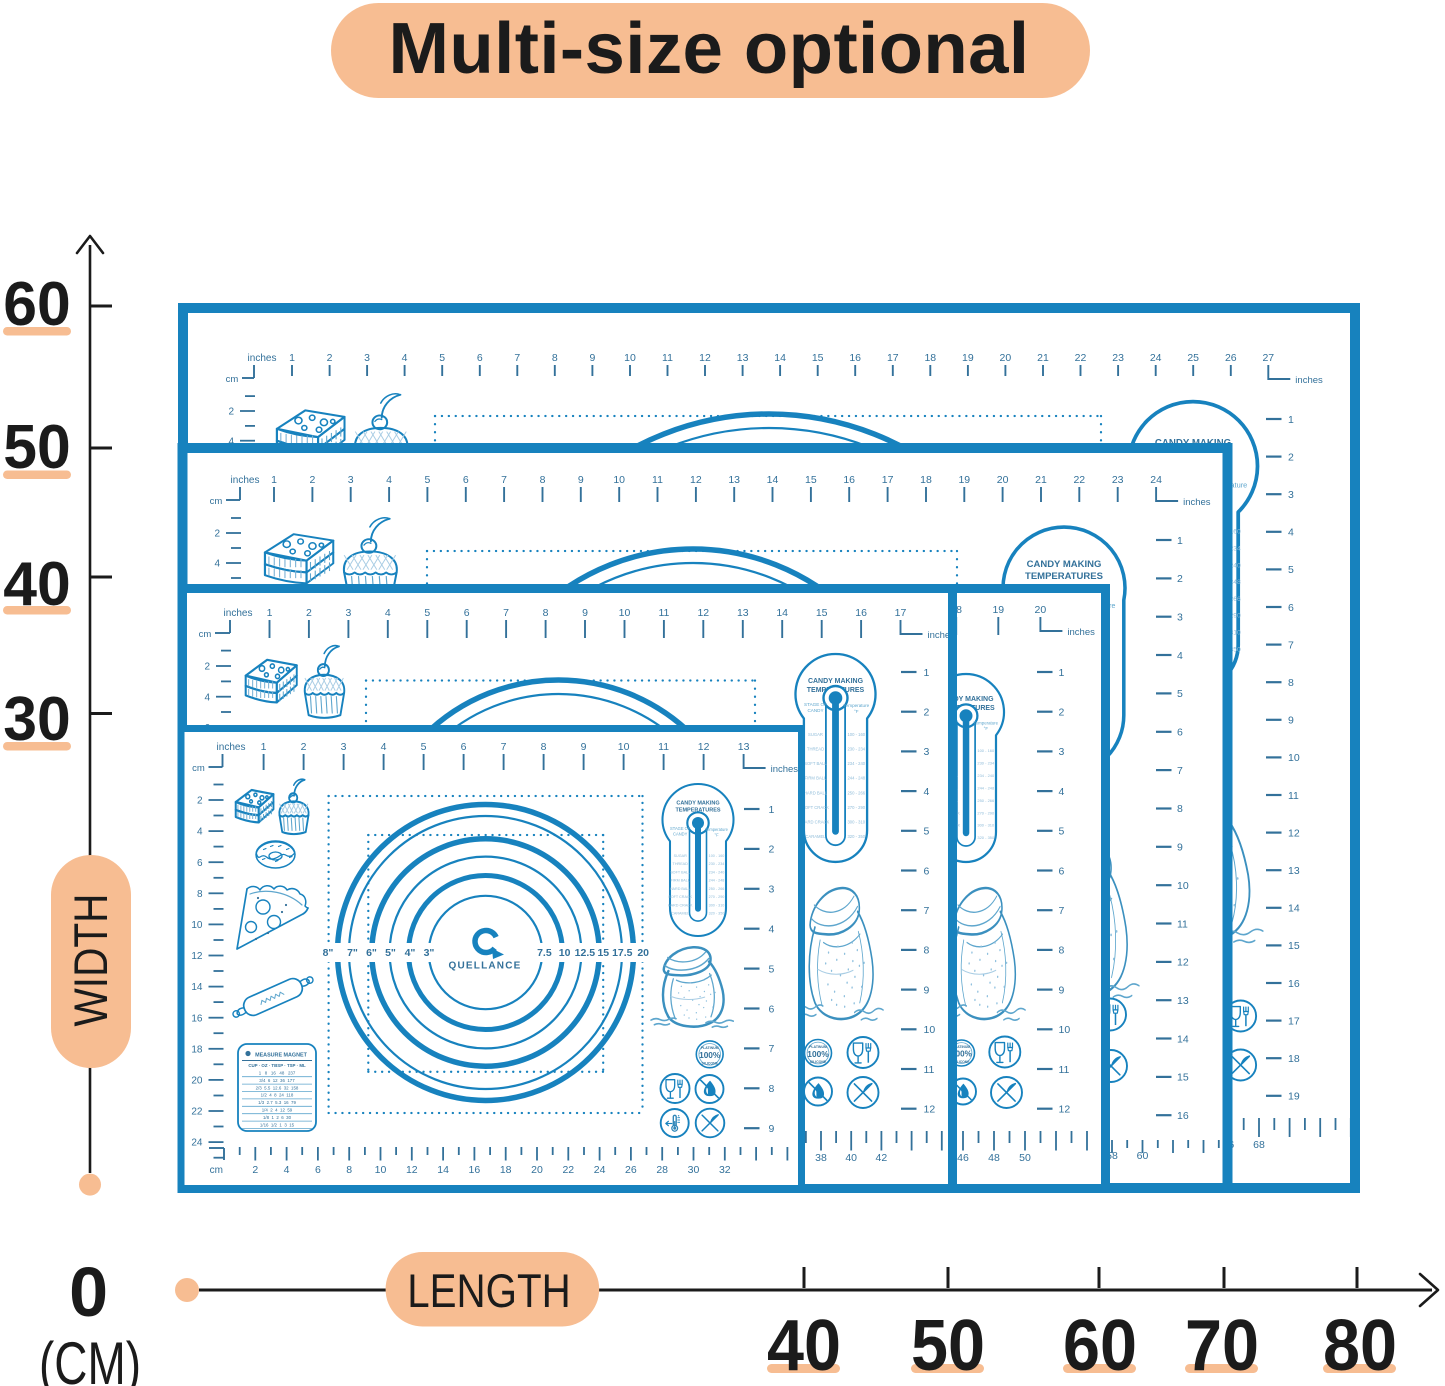  What do you see at coordinates (717, 889) in the screenshot?
I see `svg-text: 250 - 266` at bounding box center [717, 889].